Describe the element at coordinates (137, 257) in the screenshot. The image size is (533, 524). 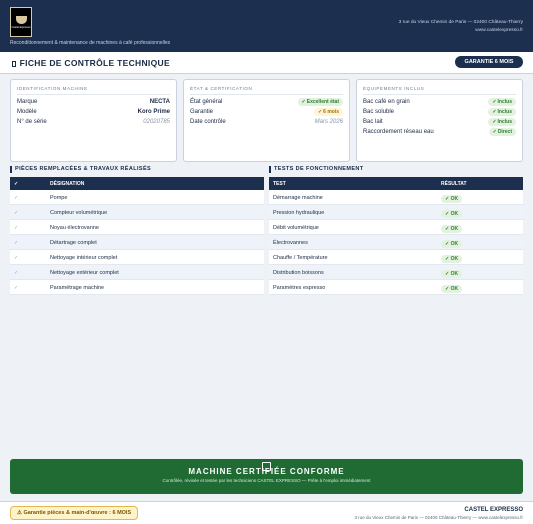
I see `table-row: ✓ Nettoyage intérieur complet` at that location.